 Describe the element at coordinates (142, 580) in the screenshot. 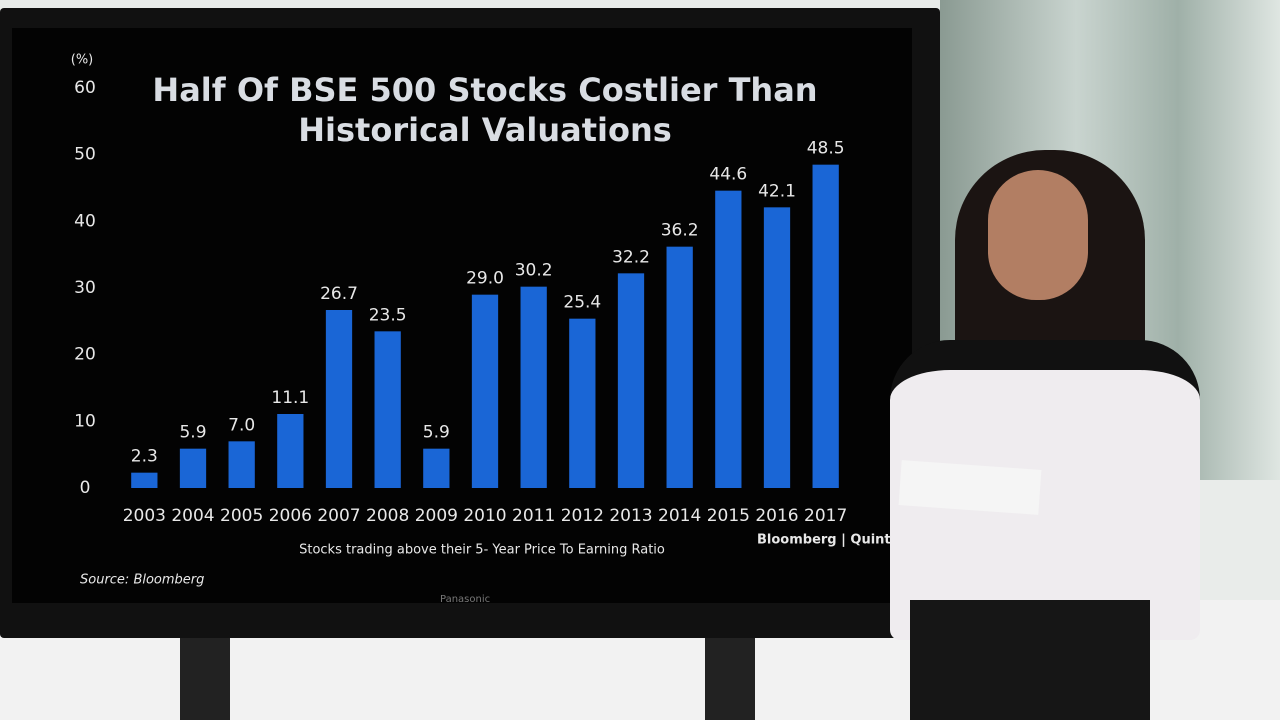

I see `source: Source: Bloomberg` at that location.